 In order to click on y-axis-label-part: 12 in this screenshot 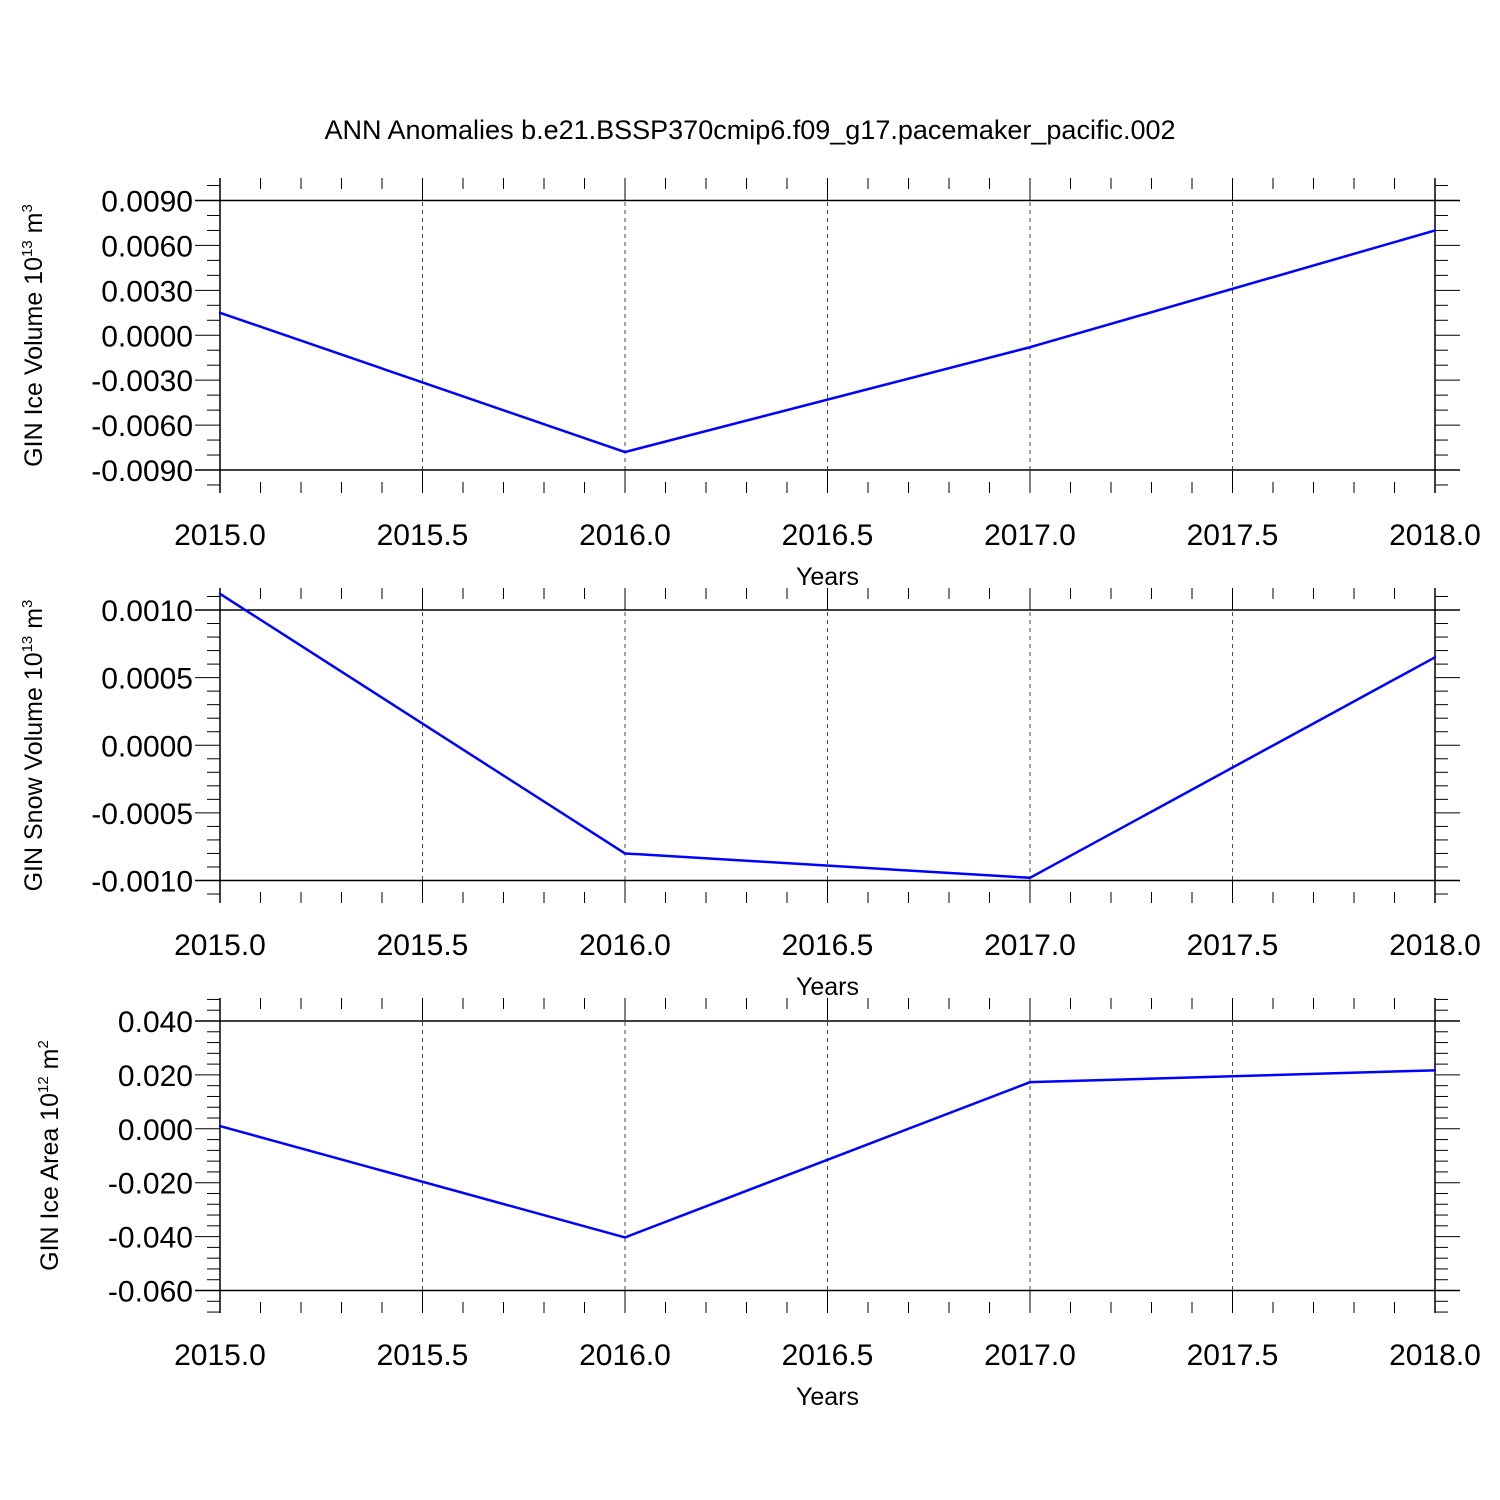, I will do `click(43, 1084)`.